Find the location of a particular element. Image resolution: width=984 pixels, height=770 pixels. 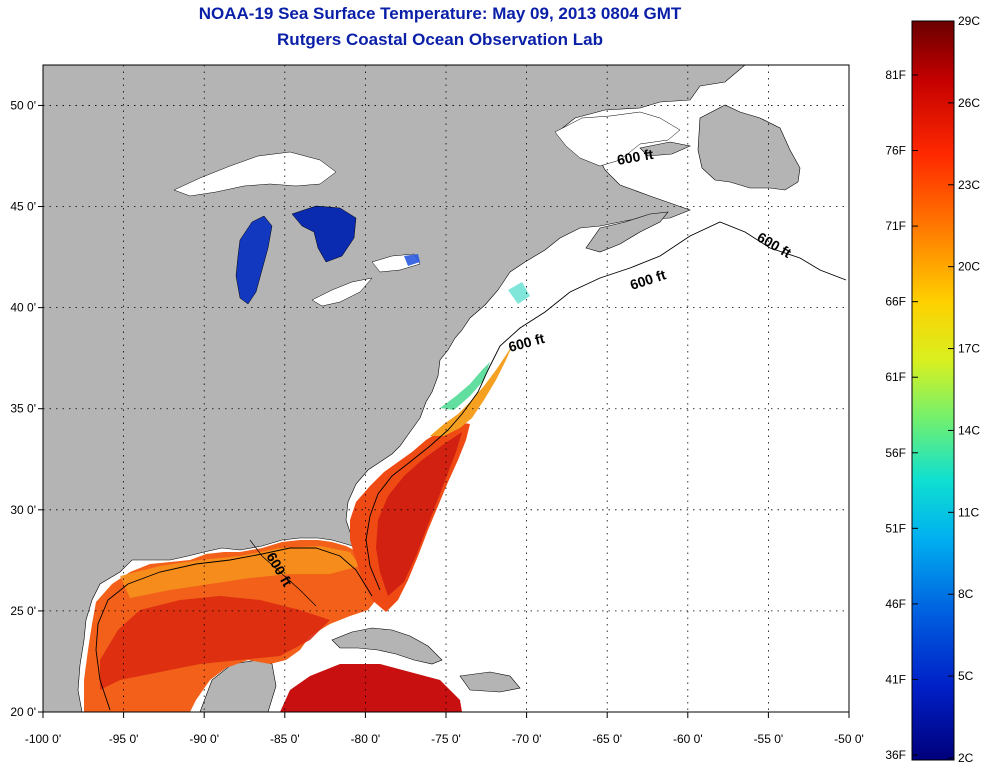

colorbar-celsius-label: 14C is located at coordinates (969, 430).